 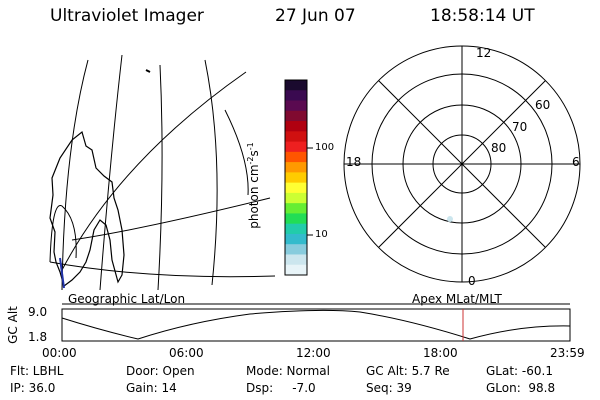 I want to click on date-label: 27 Jun 07, so click(x=315, y=16).